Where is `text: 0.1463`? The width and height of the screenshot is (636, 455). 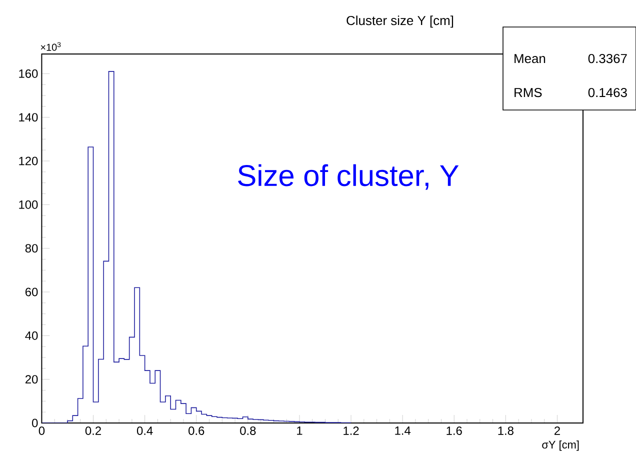 text: 0.1463 is located at coordinates (607, 93).